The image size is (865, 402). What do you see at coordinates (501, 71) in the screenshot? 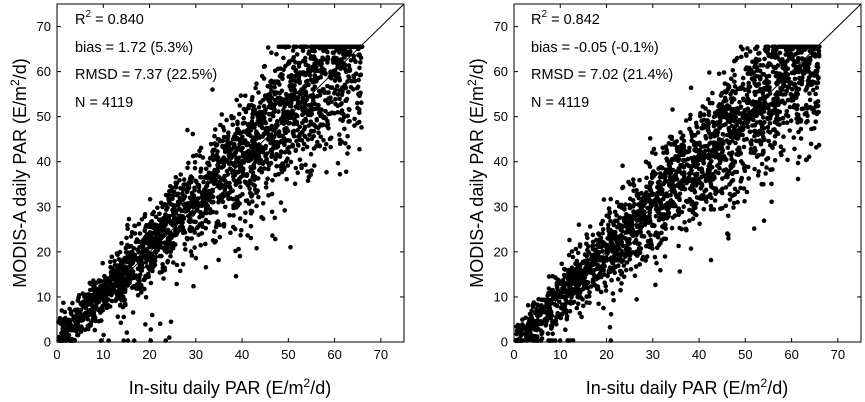
I see `y-tick-label: 60` at bounding box center [501, 71].